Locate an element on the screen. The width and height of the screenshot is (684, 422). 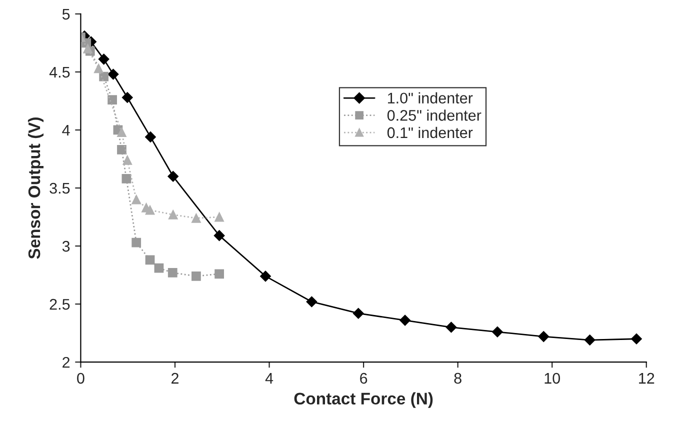
x-tick-label: 0 is located at coordinates (80, 378).